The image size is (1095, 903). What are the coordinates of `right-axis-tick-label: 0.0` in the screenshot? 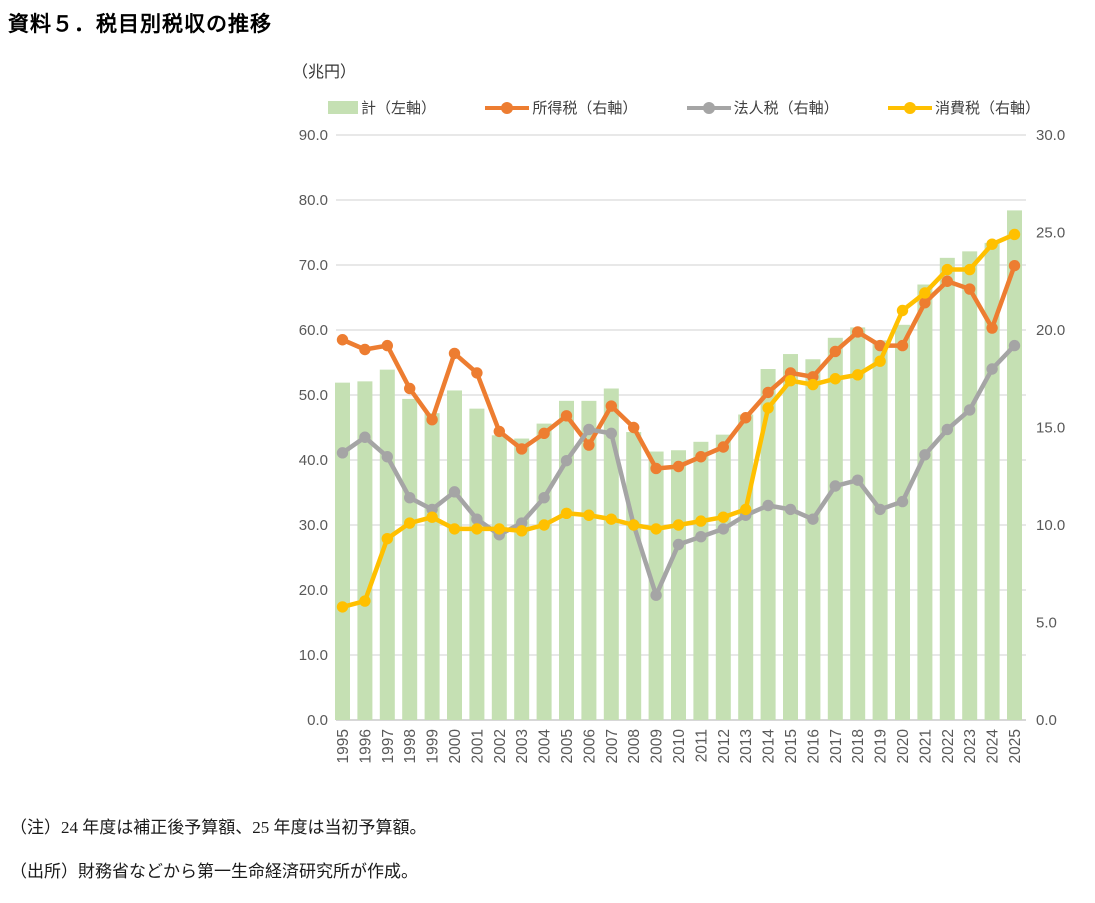 It's located at (1046, 720).